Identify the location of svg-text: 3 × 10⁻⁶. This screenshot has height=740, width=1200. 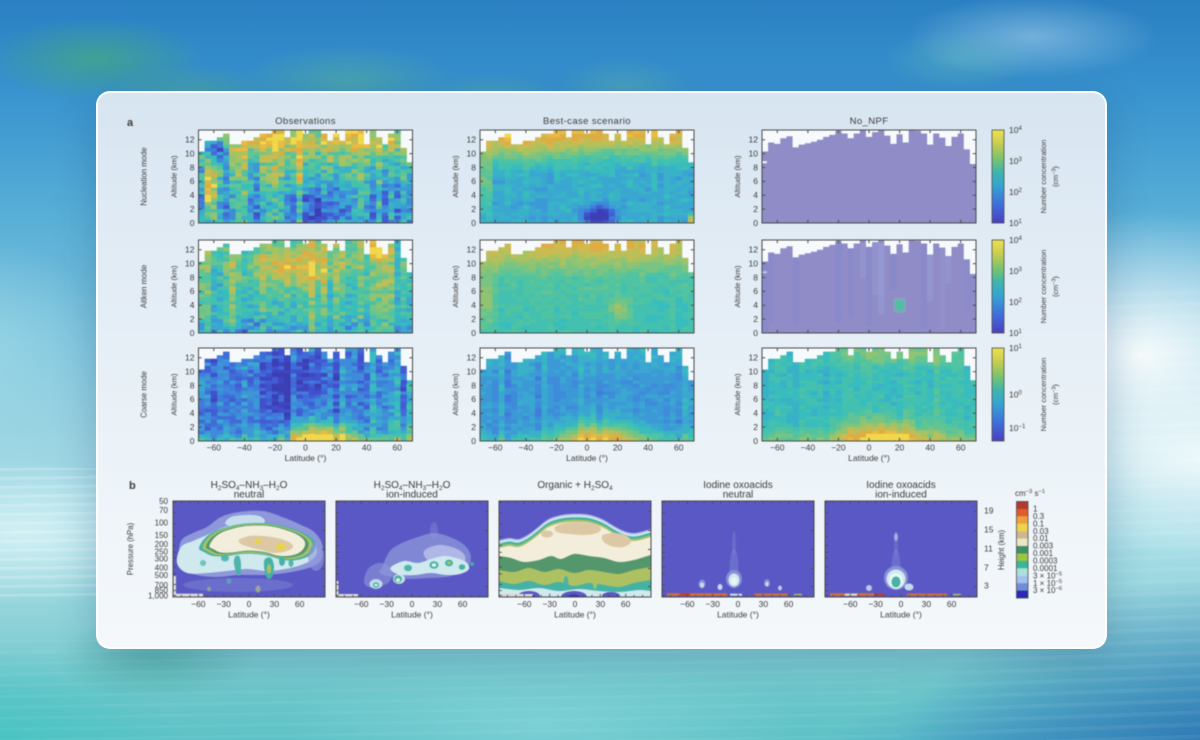
(1047, 590).